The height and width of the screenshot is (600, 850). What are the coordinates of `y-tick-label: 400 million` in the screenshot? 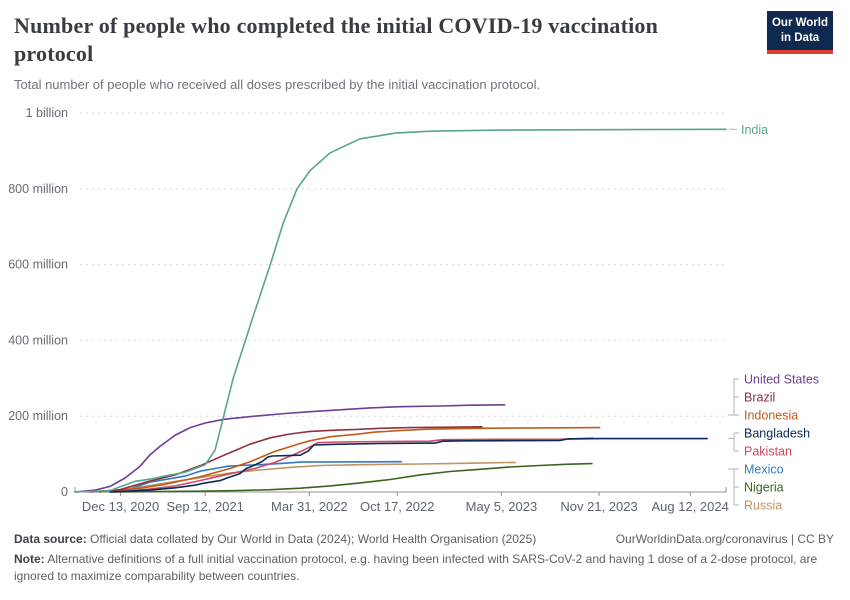 It's located at (38, 340).